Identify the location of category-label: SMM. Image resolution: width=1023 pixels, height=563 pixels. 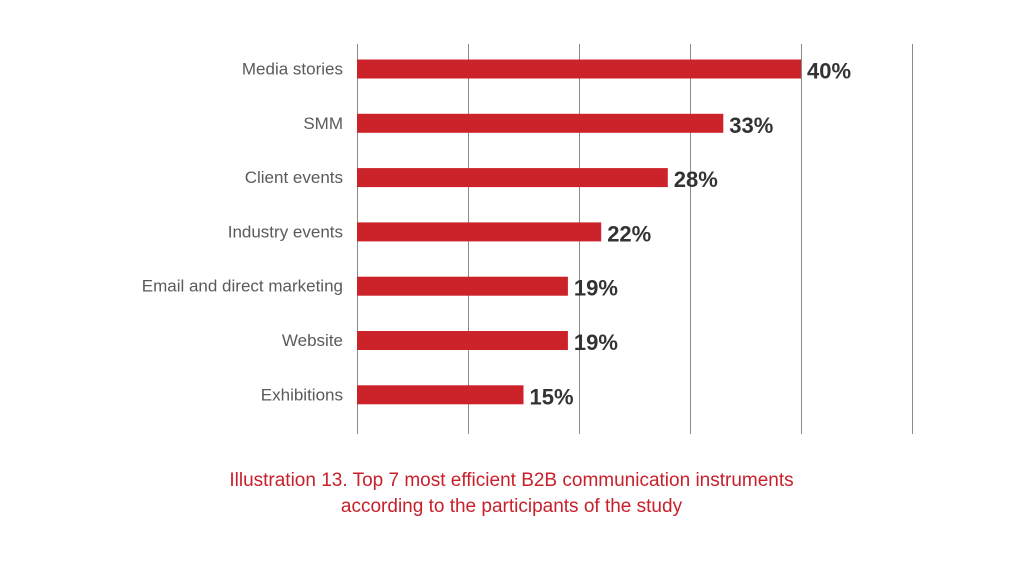
(323, 123).